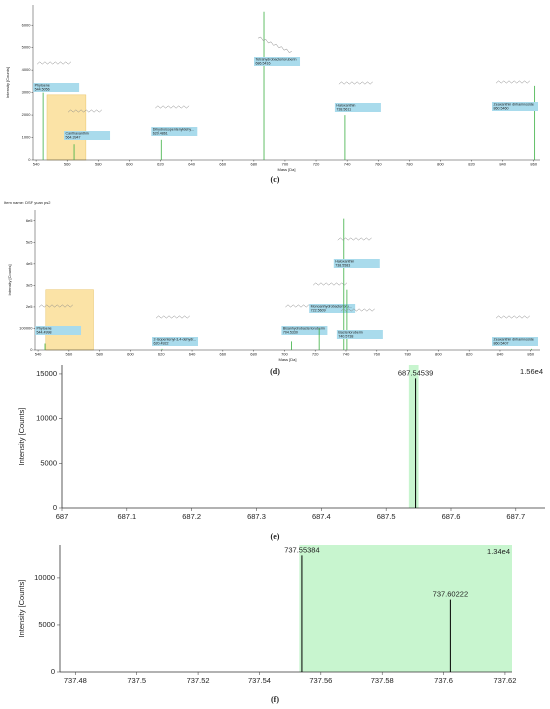 Image resolution: width=550 pixels, height=709 pixels. I want to click on x-tick-label: 720, so click(316, 164).